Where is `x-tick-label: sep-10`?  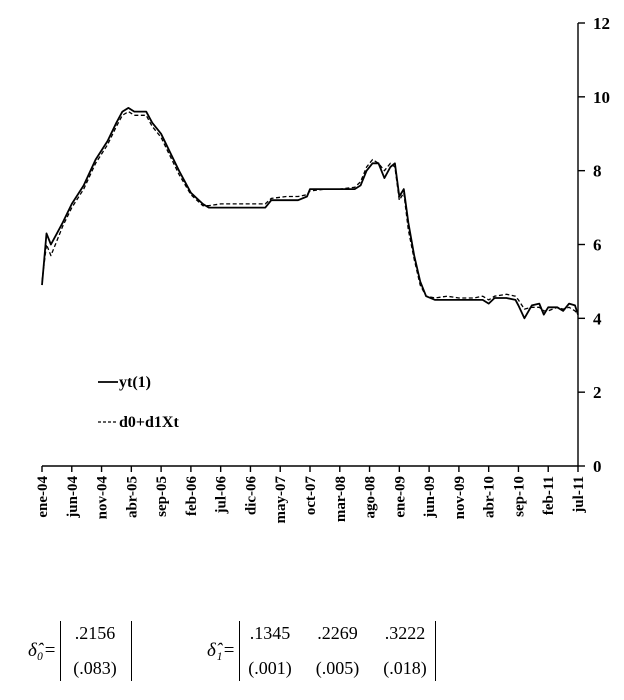 x-tick-label: sep-10 is located at coordinates (519, 496).